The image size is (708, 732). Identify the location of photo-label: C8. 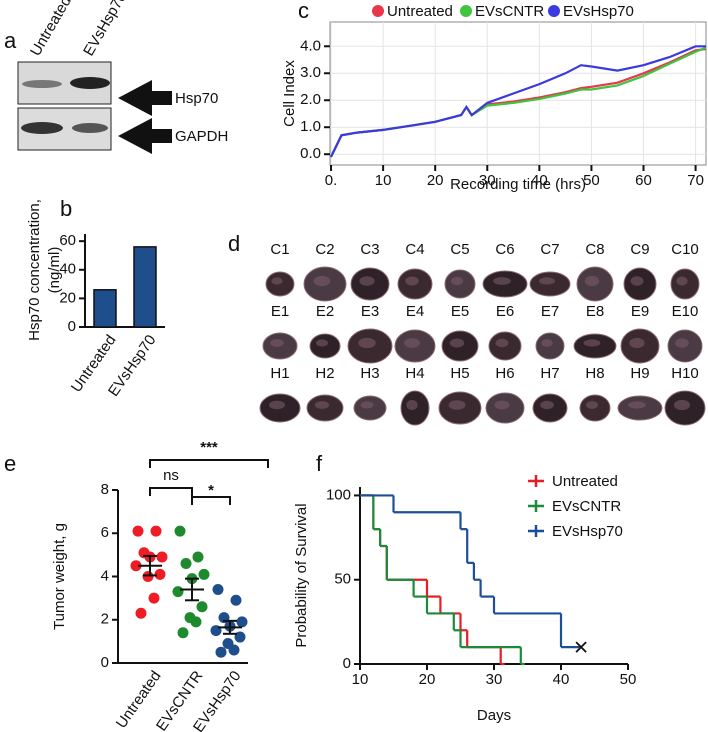
(594, 249).